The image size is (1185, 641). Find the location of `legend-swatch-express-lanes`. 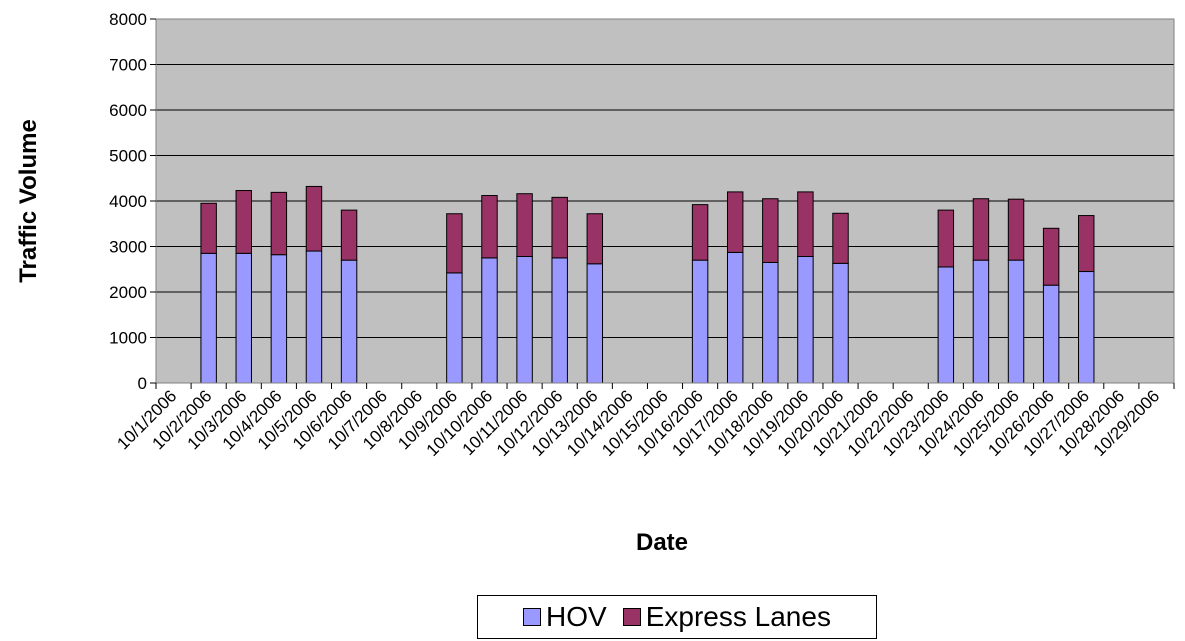

legend-swatch-express-lanes is located at coordinates (631, 617).